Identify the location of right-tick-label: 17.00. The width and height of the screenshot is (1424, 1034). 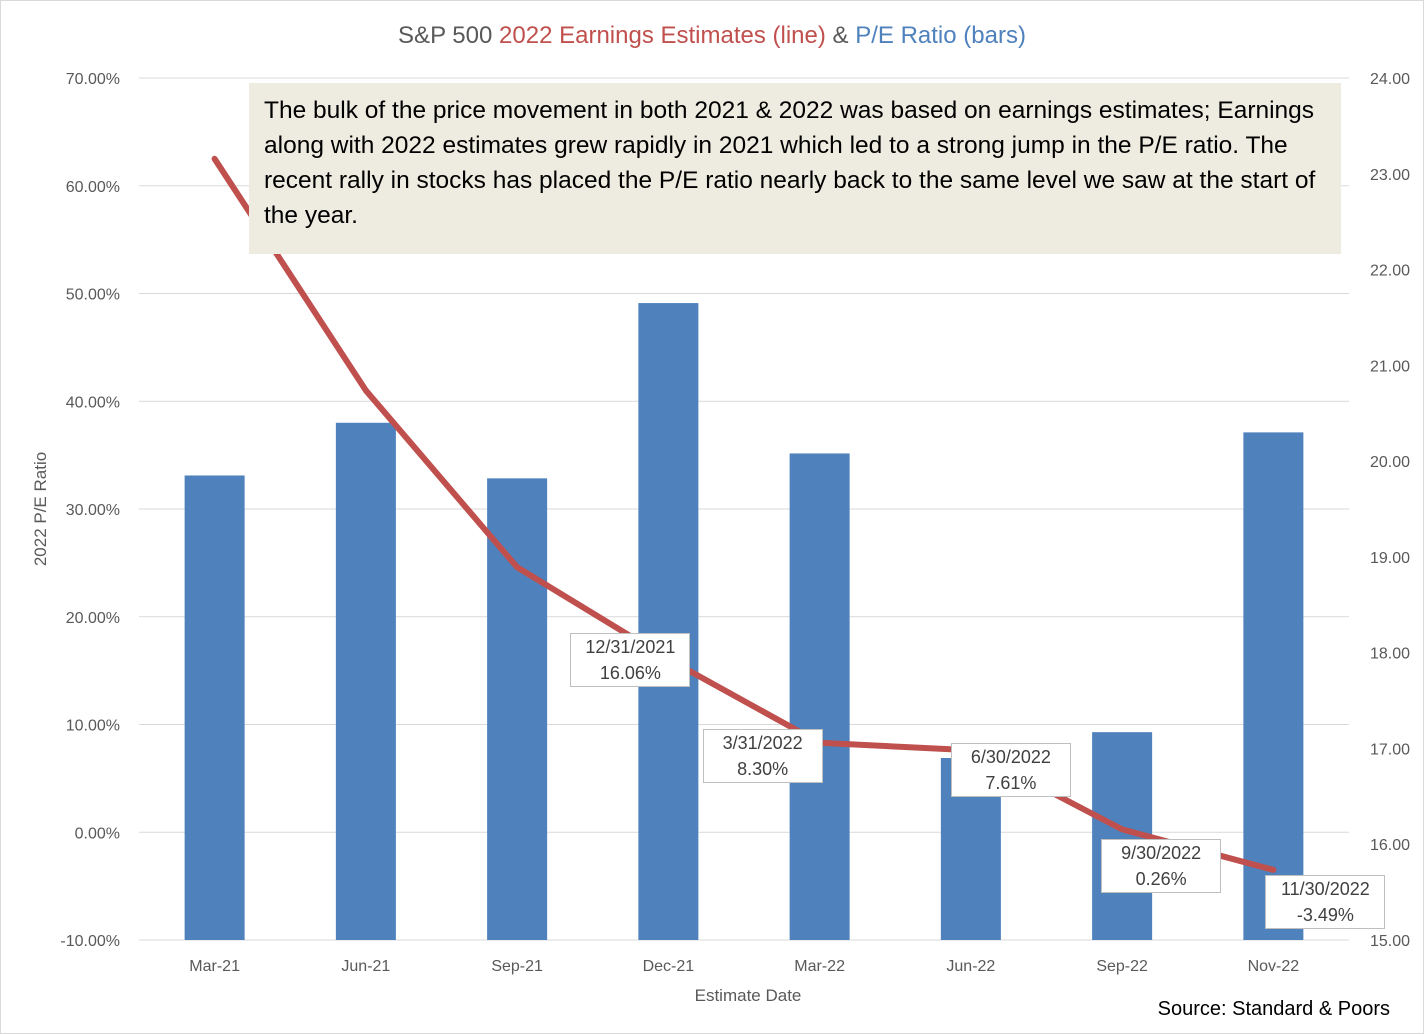
(1390, 749).